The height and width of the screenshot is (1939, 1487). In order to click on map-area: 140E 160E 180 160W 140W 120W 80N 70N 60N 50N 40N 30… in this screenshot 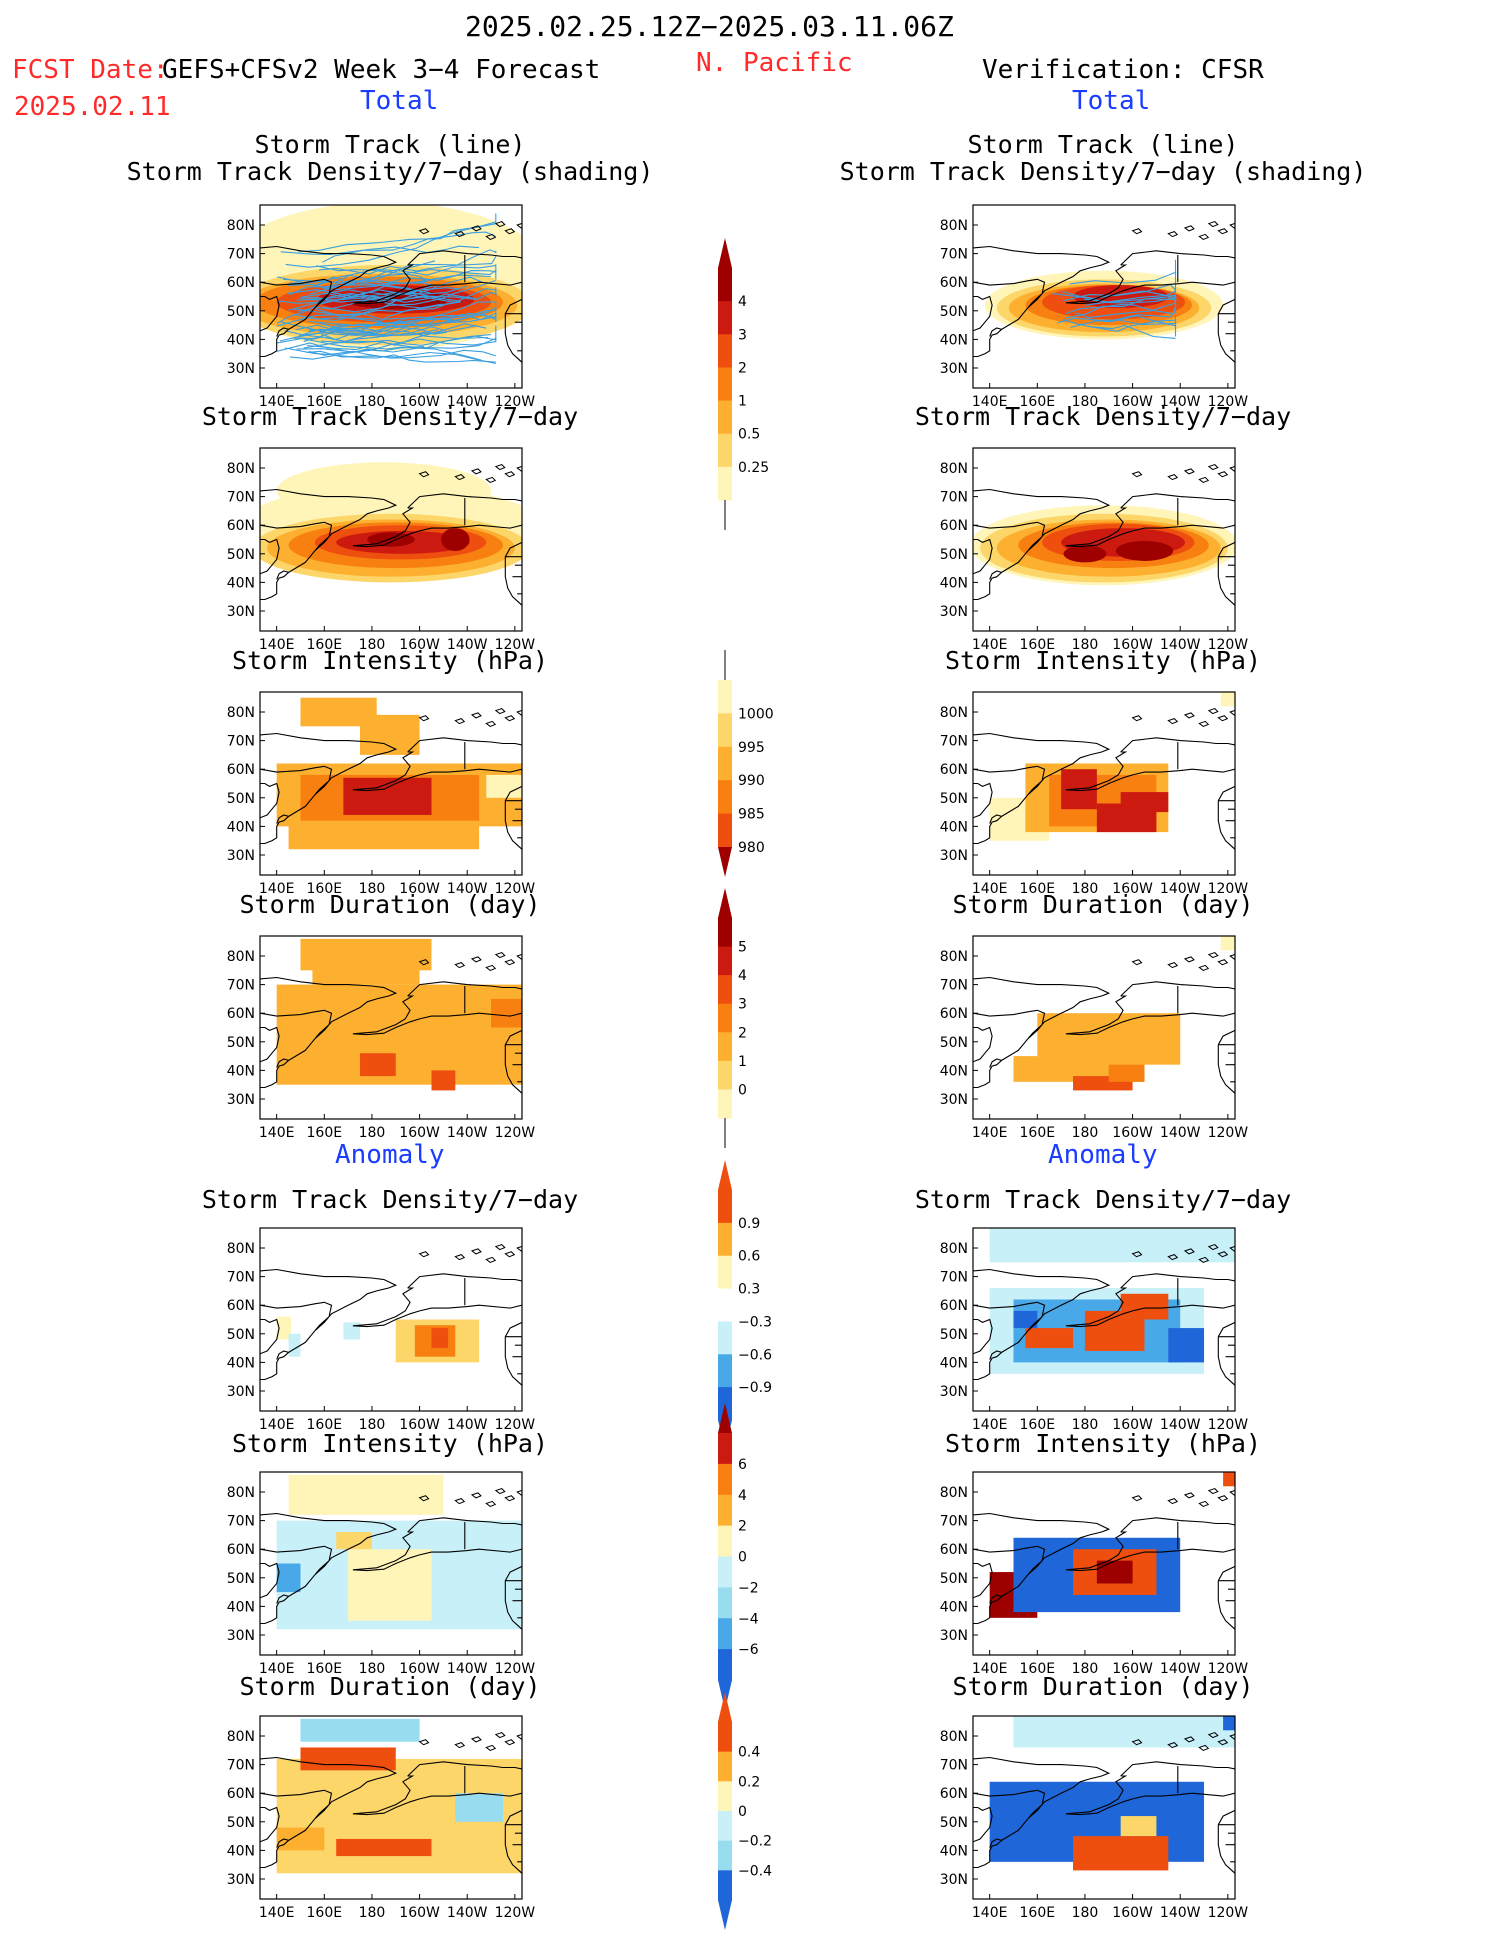, I will do `click(1094, 794)`.